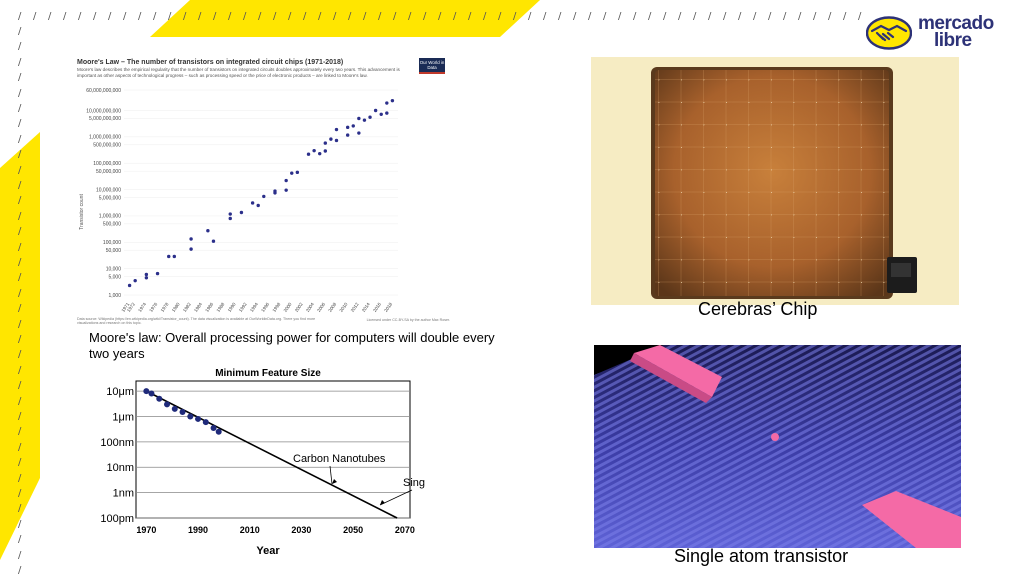 The width and height of the screenshot is (1024, 576). Describe the element at coordinates (334, 481) in the screenshot. I see `annotation-arrowhead` at that location.